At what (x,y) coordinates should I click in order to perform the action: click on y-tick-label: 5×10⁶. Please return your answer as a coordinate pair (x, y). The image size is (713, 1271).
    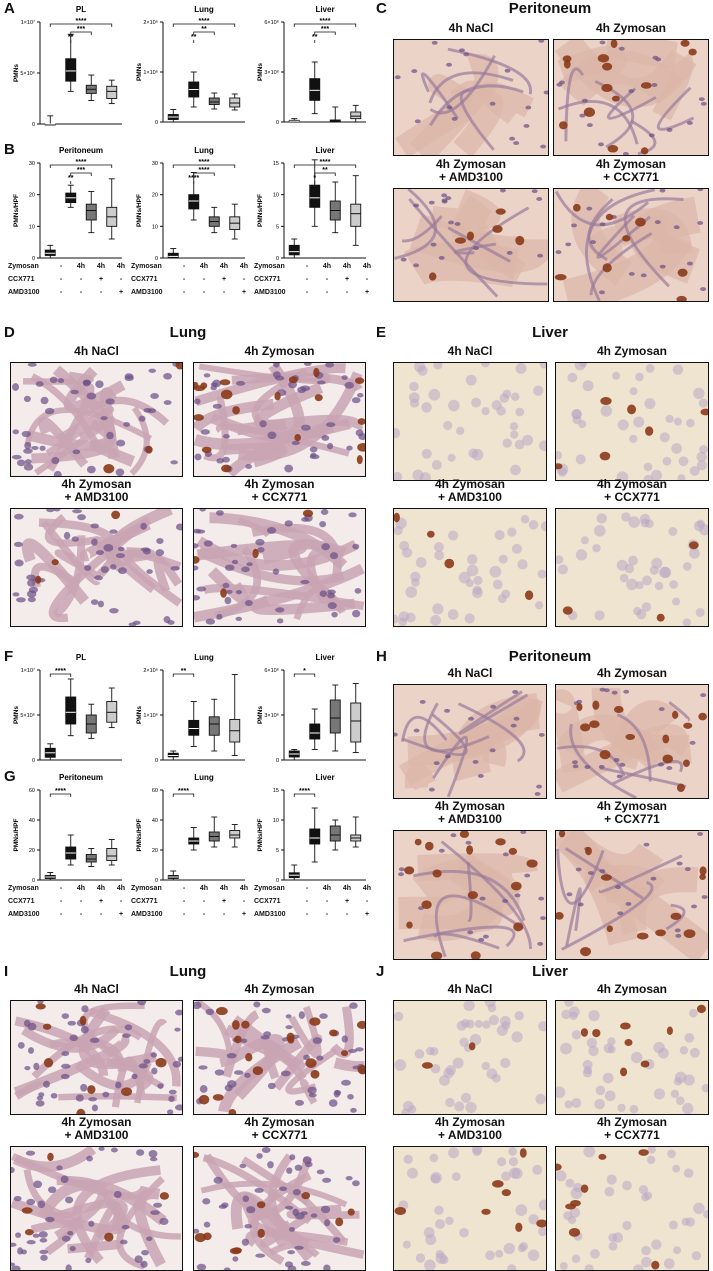
    Looking at the image, I should click on (27, 73).